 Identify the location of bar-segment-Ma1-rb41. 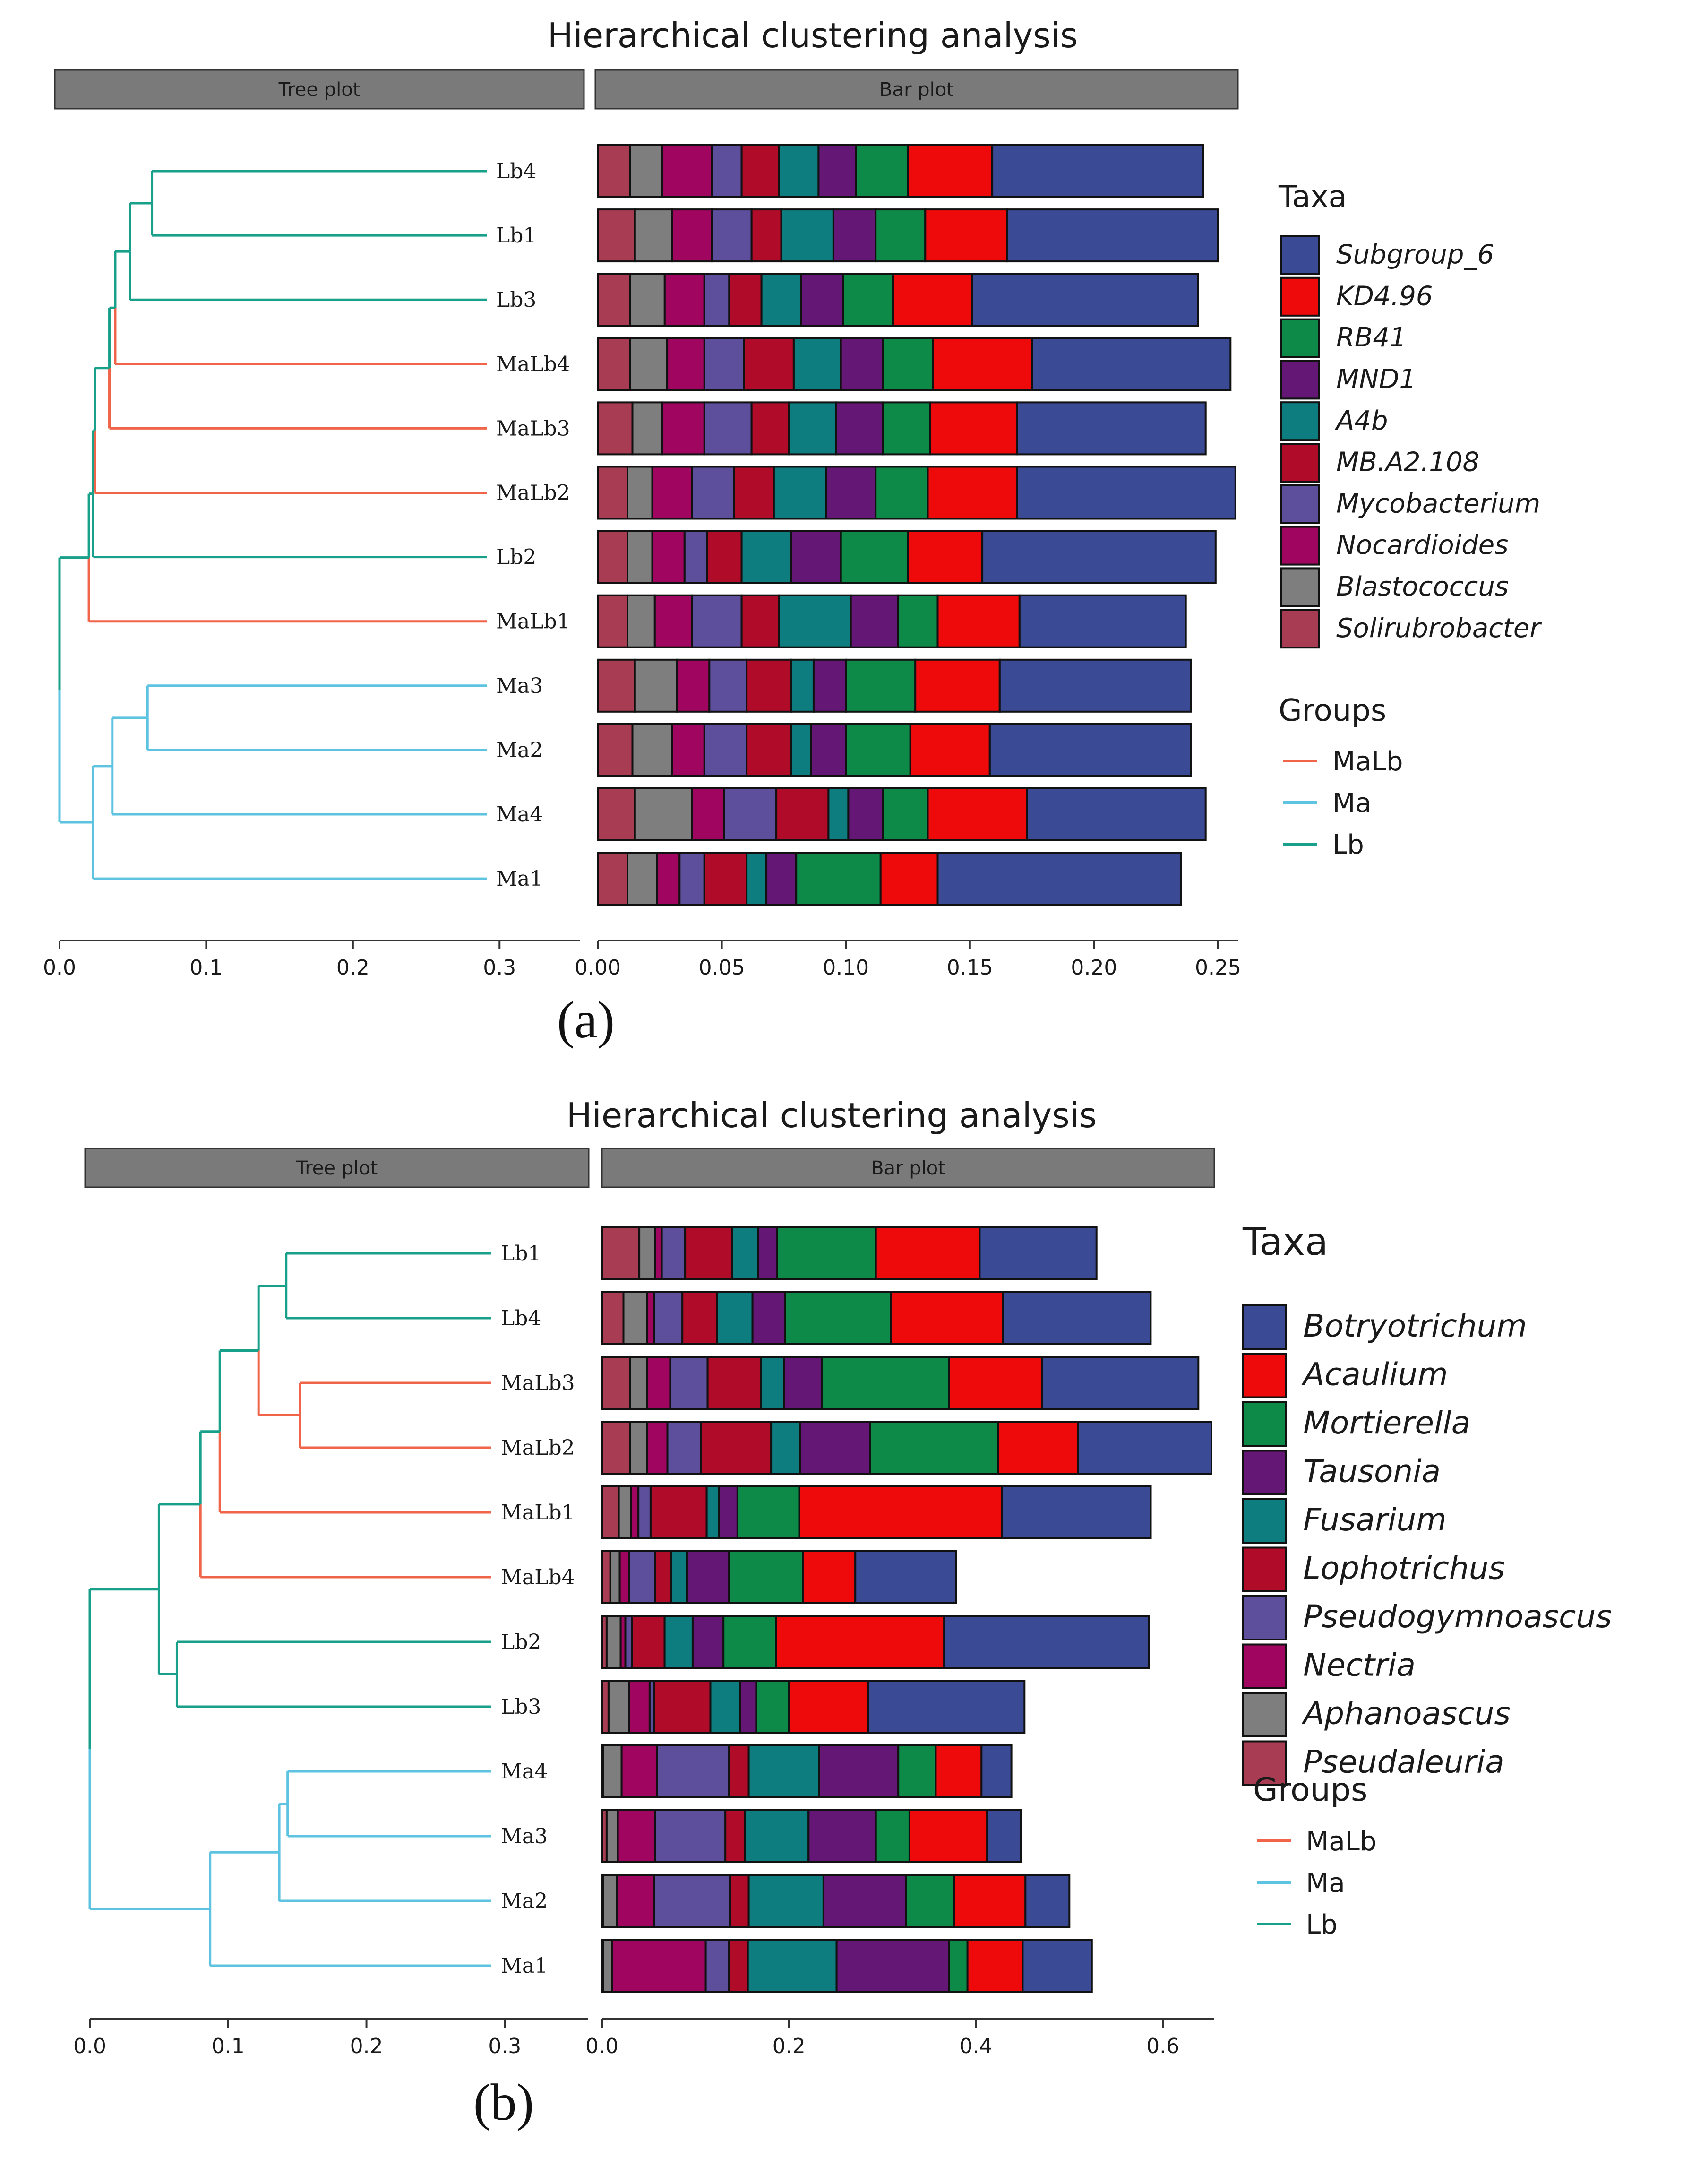
(839, 879).